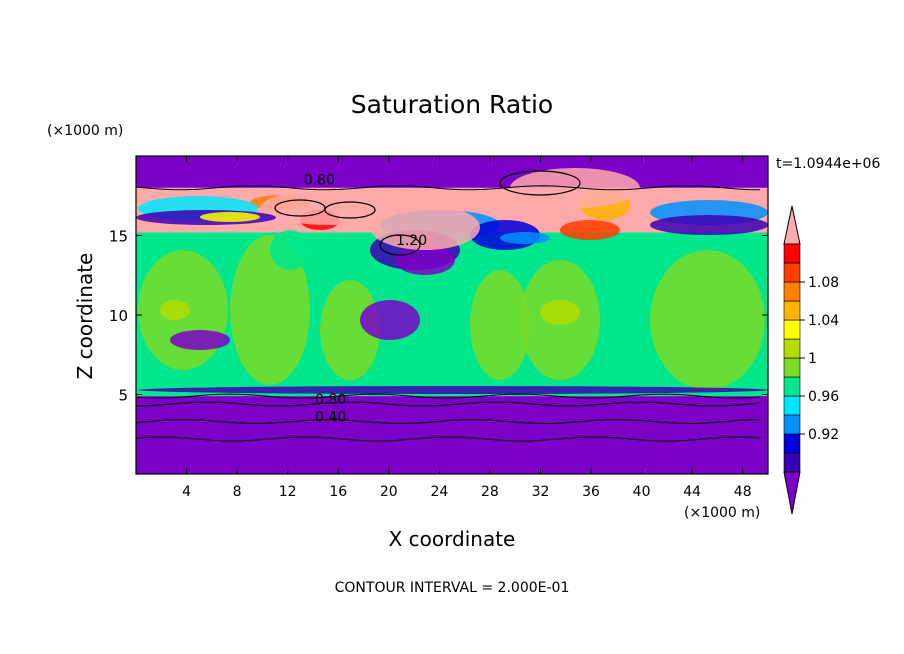 This screenshot has width=904, height=654. Describe the element at coordinates (743, 492) in the screenshot. I see `x-tick-label: 48` at that location.